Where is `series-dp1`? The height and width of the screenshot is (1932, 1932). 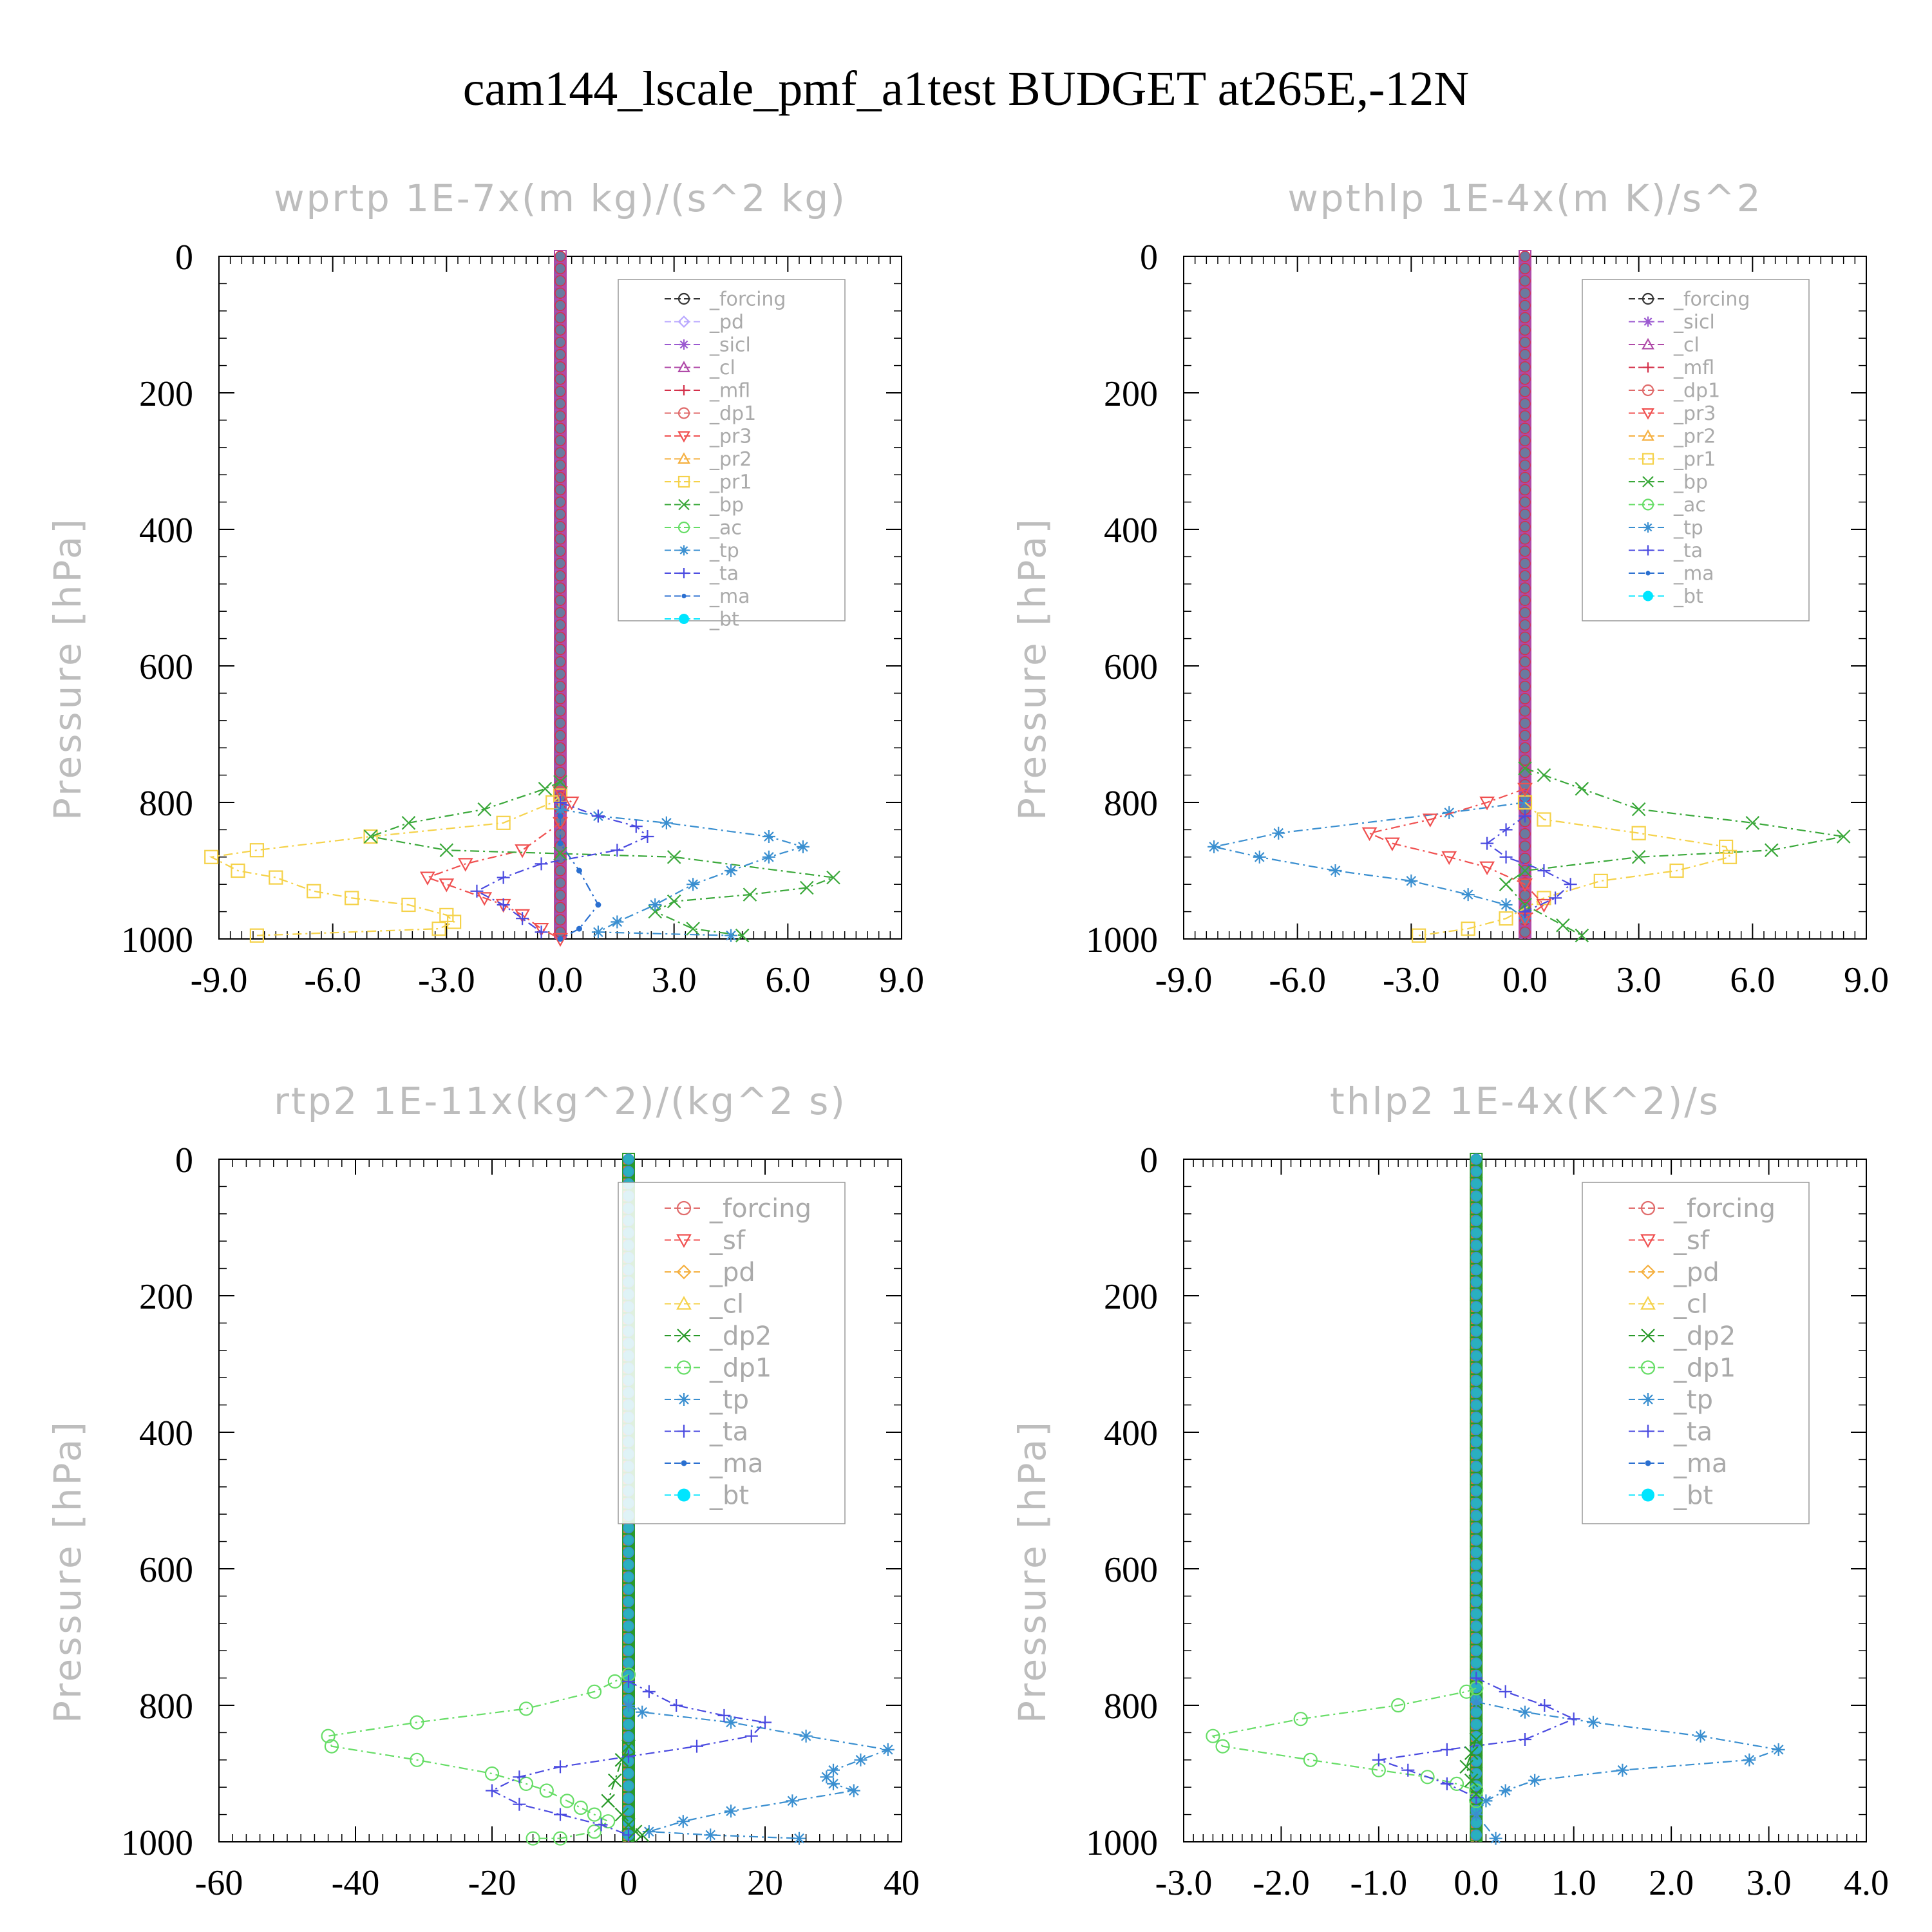 series-dp1 is located at coordinates (479, 1756).